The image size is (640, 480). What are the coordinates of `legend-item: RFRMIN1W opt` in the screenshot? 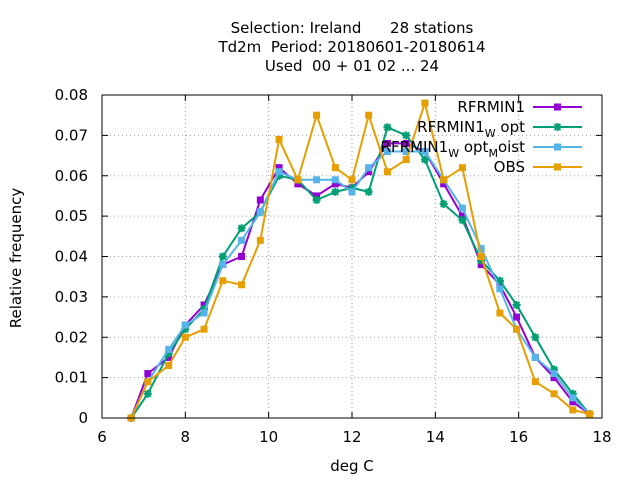 It's located at (499, 129).